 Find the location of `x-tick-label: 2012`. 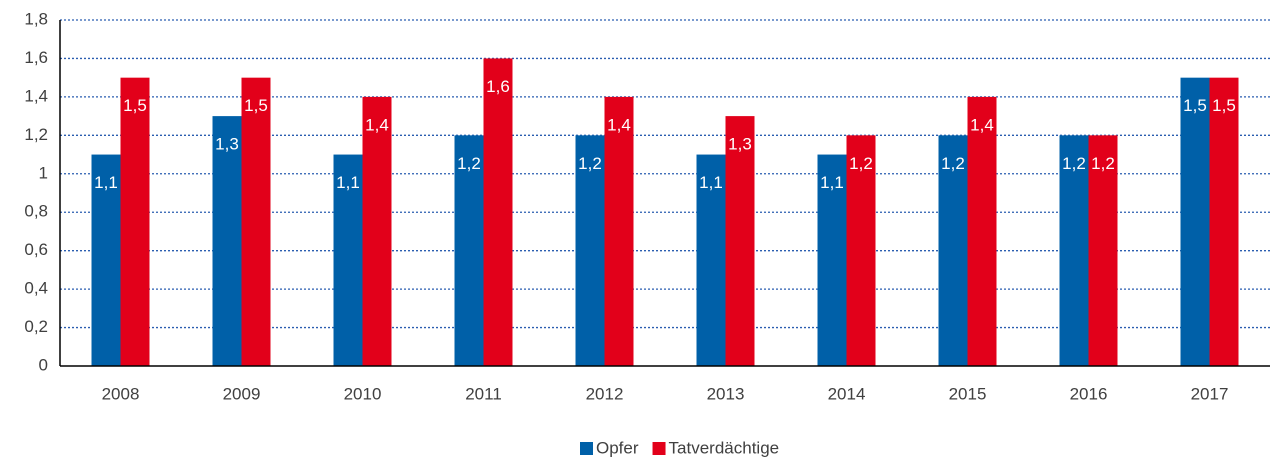

x-tick-label: 2012 is located at coordinates (605, 393).